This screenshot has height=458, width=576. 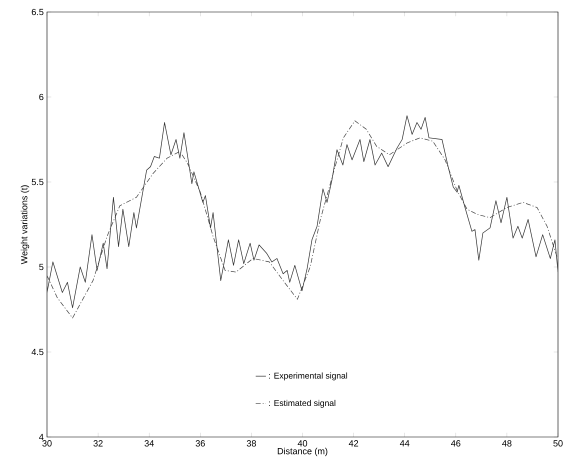 I want to click on y-tick-label: 5, so click(x=41, y=267).